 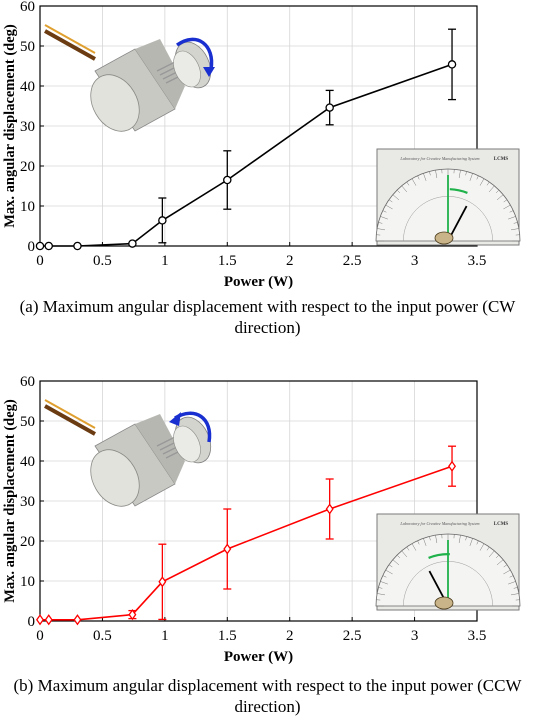 What do you see at coordinates (352, 636) in the screenshot?
I see `x-tick-label: 2.5` at bounding box center [352, 636].